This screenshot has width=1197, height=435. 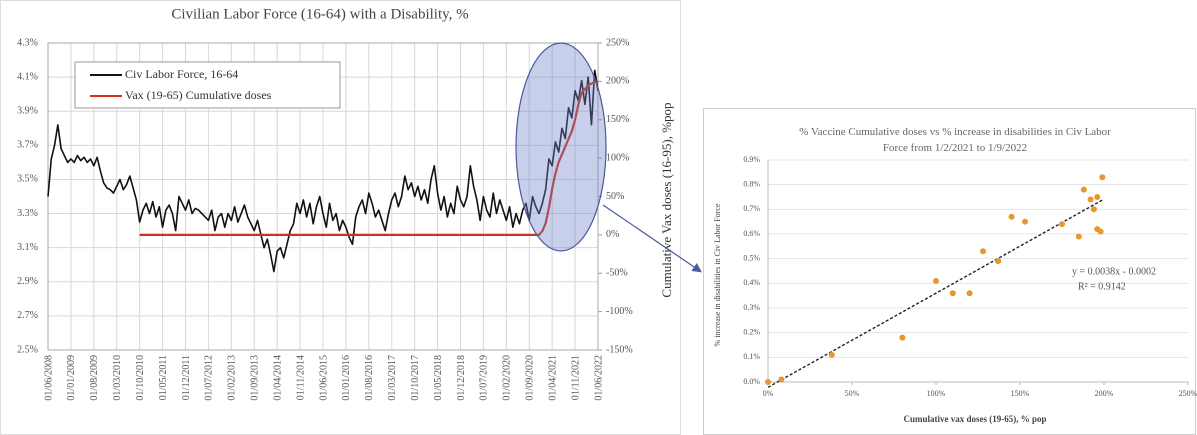 I want to click on y-tick-label: 0.1%, so click(x=751, y=356).